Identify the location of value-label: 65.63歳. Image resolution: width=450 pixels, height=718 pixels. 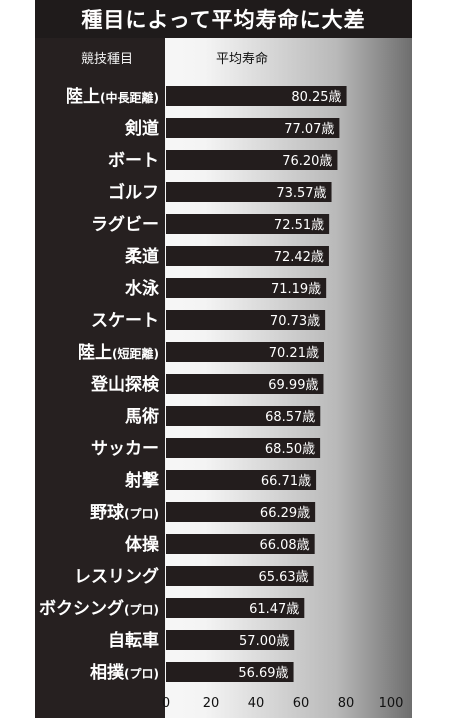
(283, 577).